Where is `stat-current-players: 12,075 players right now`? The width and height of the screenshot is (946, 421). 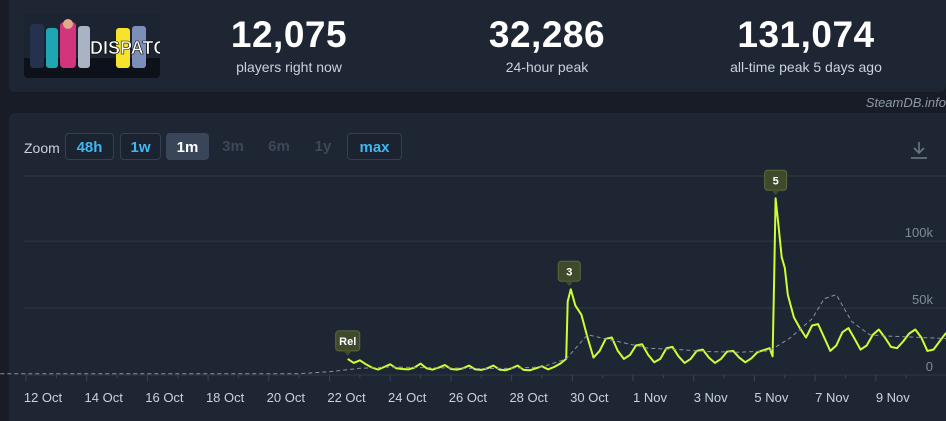
stat-current-players: 12,075 players right now is located at coordinates (289, 45).